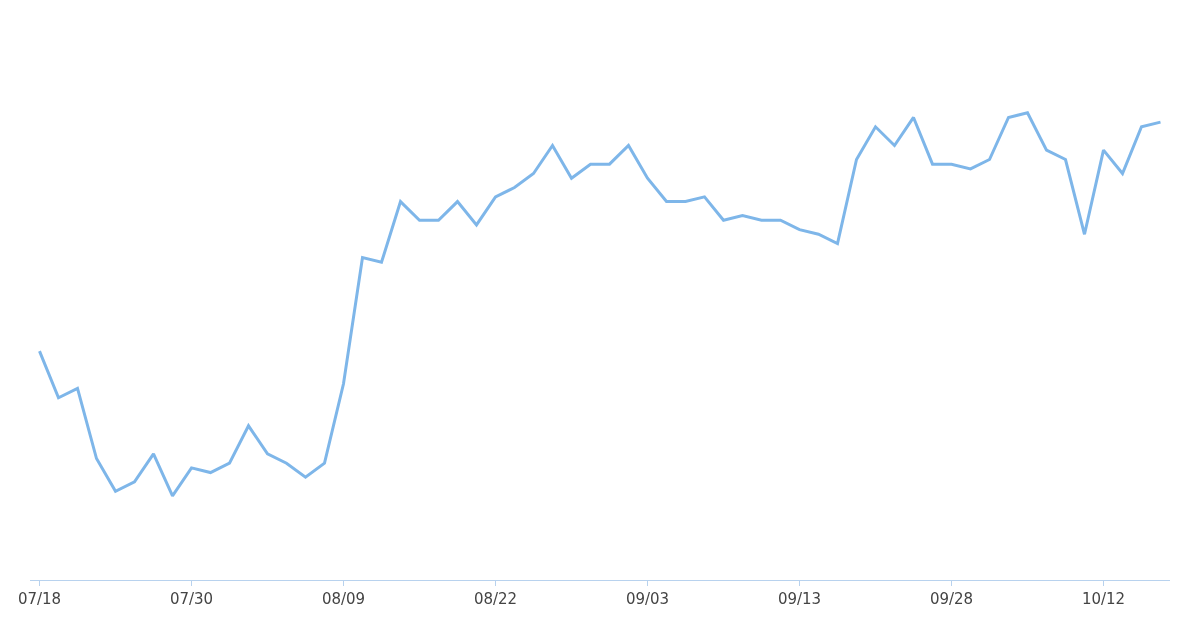  What do you see at coordinates (951, 599) in the screenshot?
I see `x-tick-label: 09/28` at bounding box center [951, 599].